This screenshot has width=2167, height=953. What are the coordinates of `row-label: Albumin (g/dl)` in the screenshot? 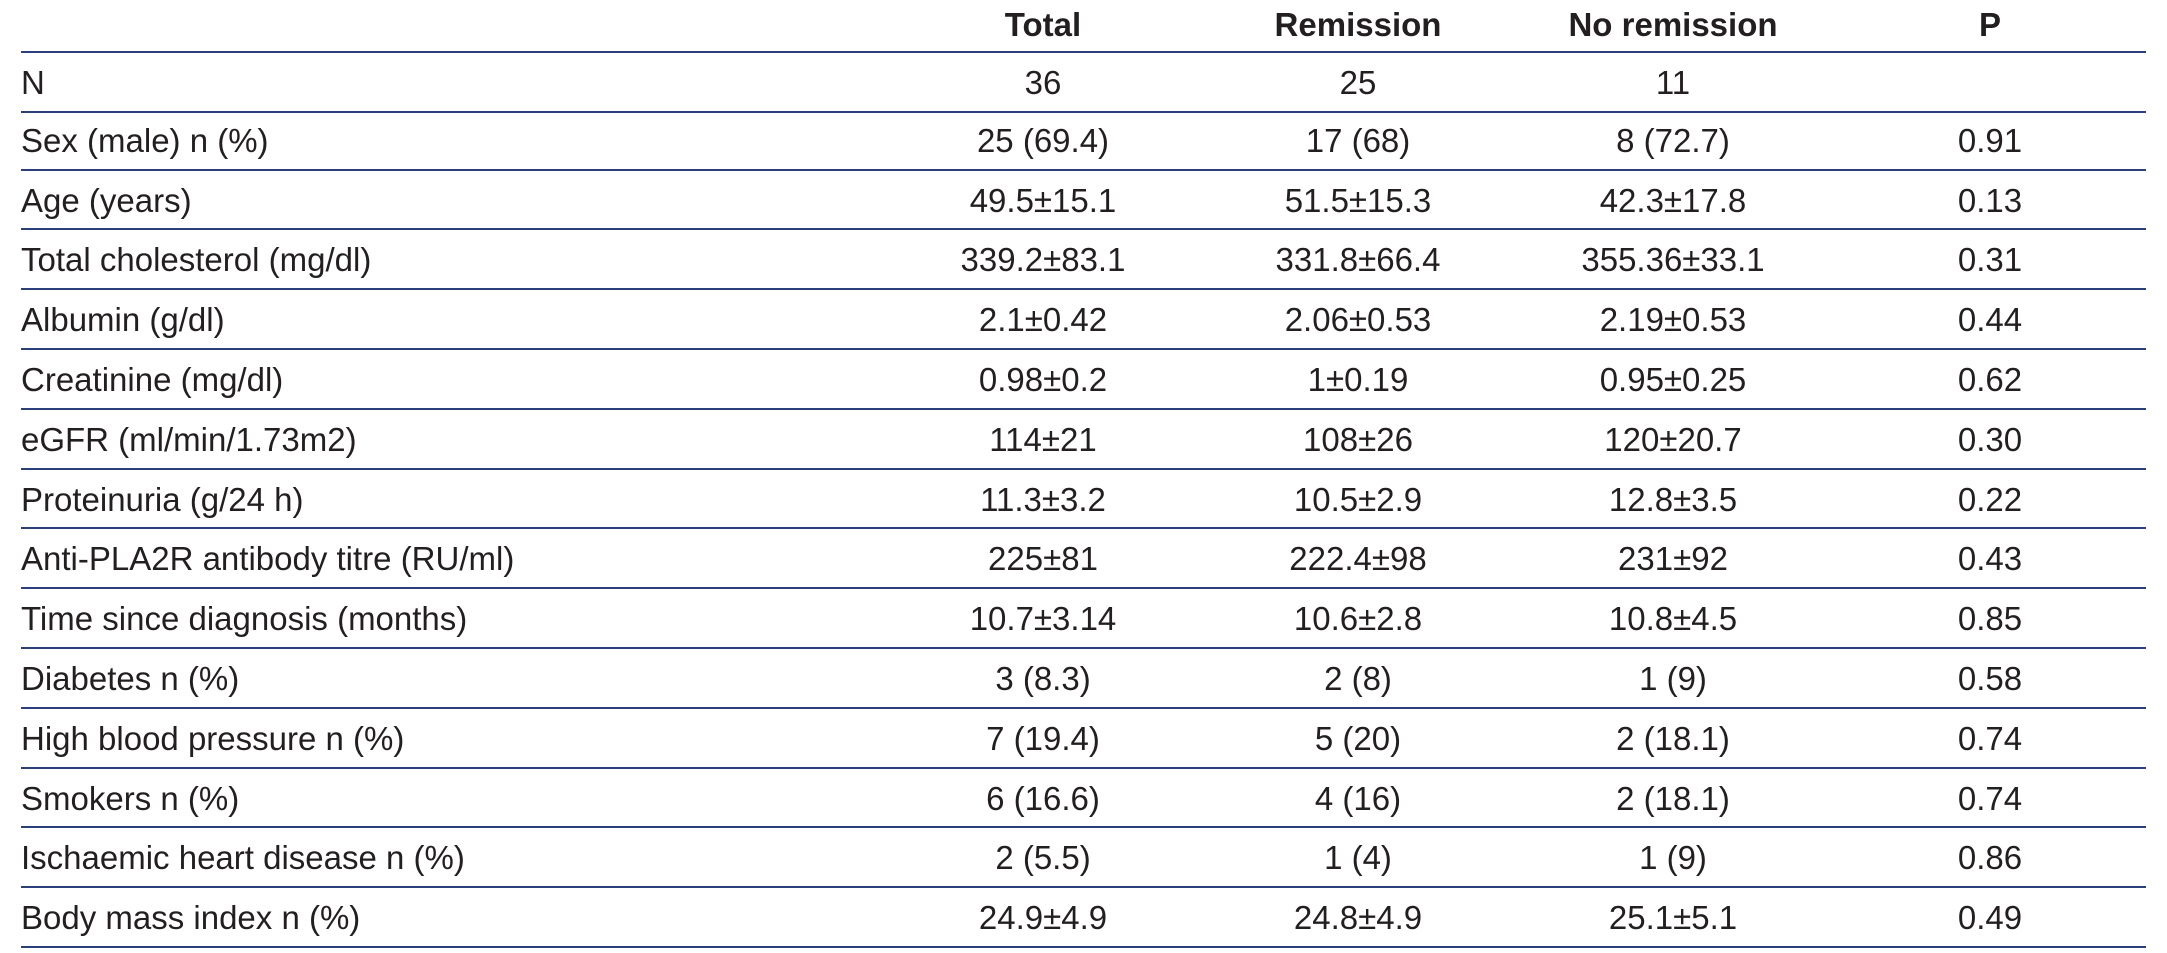 It's located at (123, 320).